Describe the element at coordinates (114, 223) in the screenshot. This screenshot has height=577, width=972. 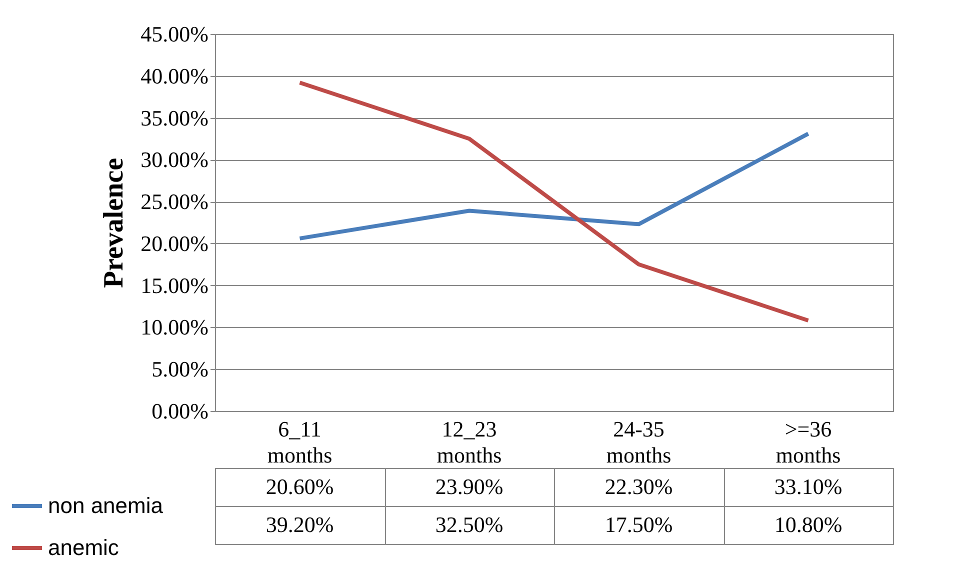
I see `y-axis-title: Prevalence` at that location.